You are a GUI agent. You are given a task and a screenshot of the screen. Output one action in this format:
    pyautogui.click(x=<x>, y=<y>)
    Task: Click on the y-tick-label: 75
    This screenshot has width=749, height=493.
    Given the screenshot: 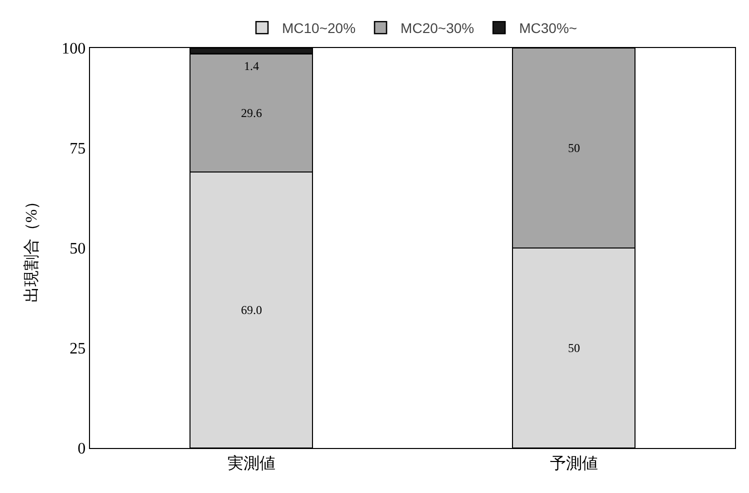 What is the action you would take?
    pyautogui.click(x=78, y=149)
    